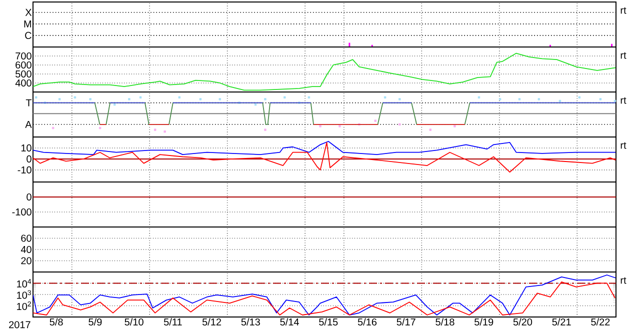  I want to click on x-tick-label: 5/10, so click(134, 322).